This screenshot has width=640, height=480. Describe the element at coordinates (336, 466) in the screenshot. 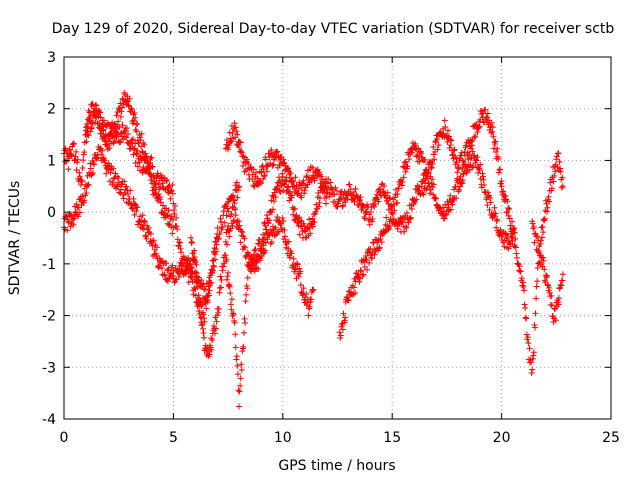

I see `x-axis-label: GPS time / hours` at that location.